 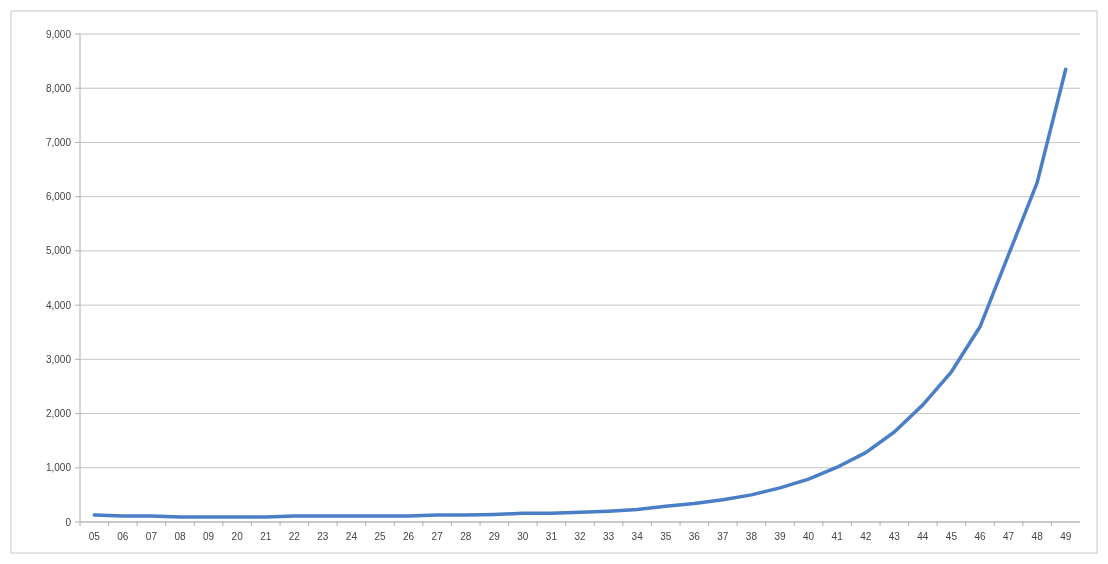 What do you see at coordinates (980, 536) in the screenshot?
I see `x-tick-label: 46` at bounding box center [980, 536].